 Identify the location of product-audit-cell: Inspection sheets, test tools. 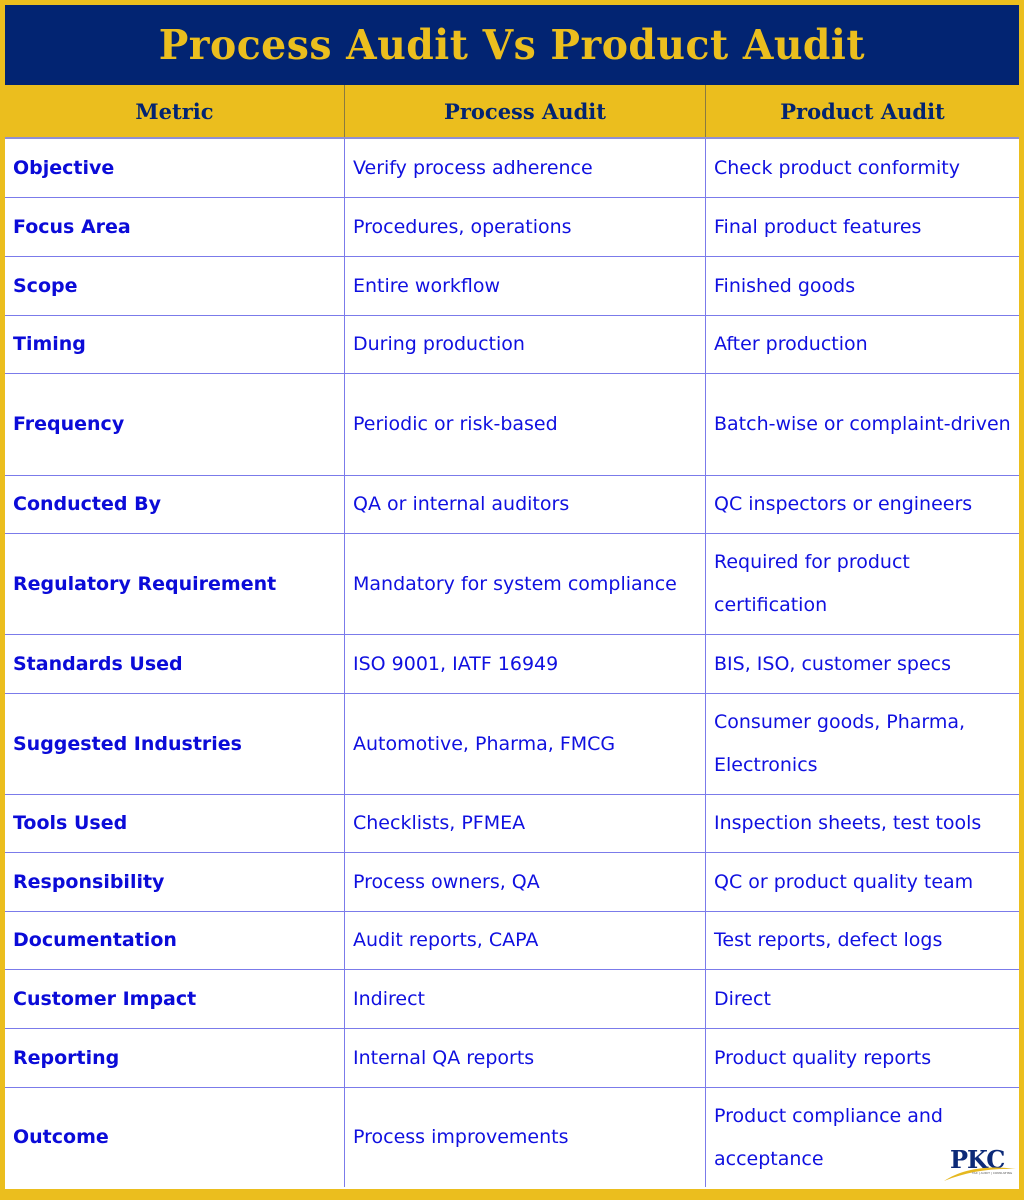
(862, 823).